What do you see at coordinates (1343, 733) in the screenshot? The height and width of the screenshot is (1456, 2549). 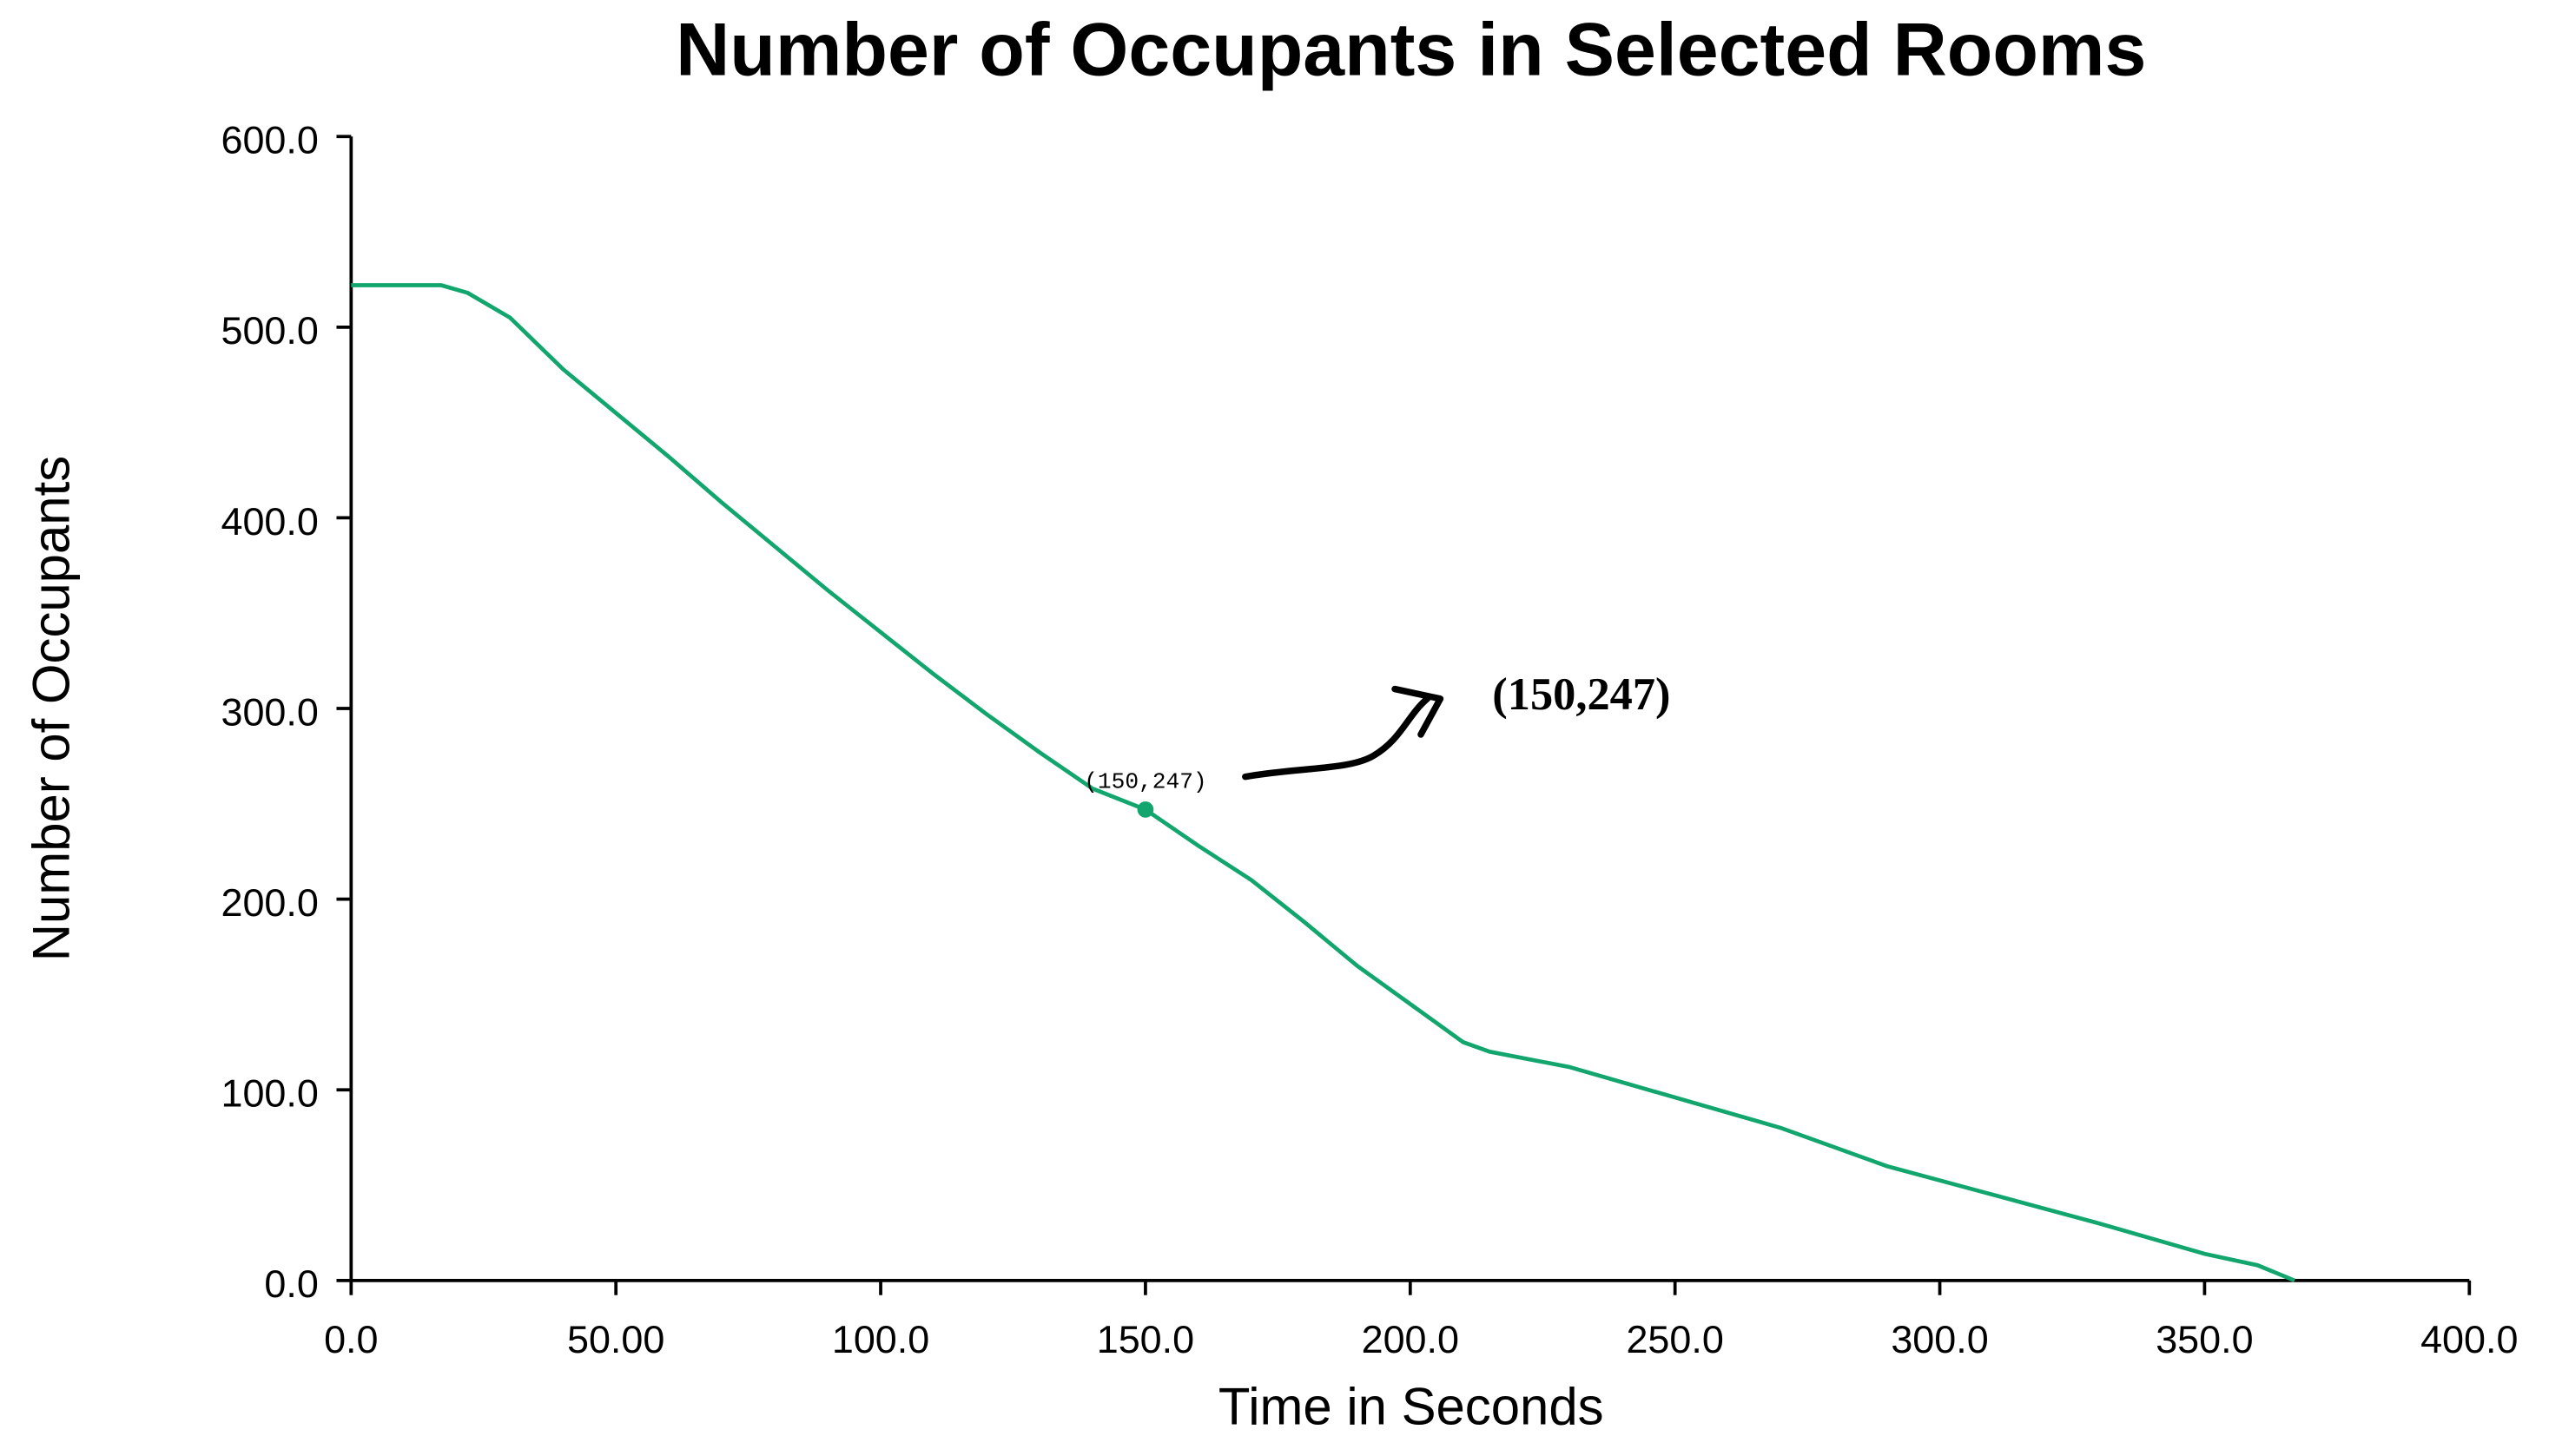 I see `arrow` at bounding box center [1343, 733].